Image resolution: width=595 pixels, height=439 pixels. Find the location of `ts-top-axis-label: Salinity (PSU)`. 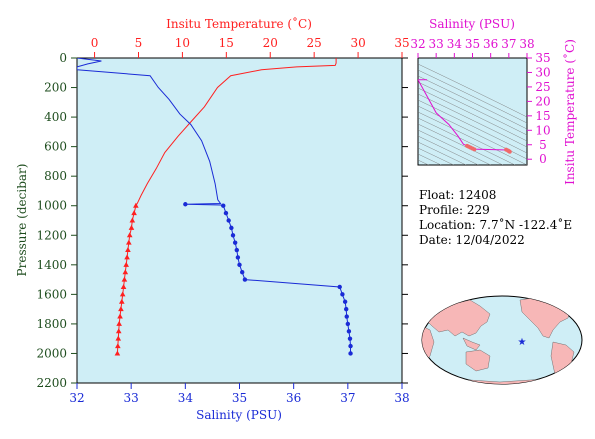

ts-top-axis-label: Salinity (PSU) is located at coordinates (472, 24).